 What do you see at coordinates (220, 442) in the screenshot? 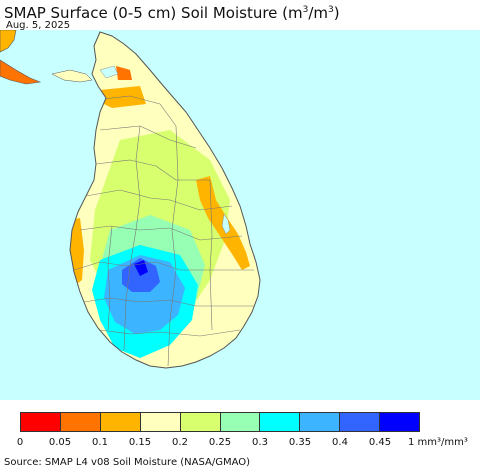
I see `legend-tick: 0.25` at bounding box center [220, 442].